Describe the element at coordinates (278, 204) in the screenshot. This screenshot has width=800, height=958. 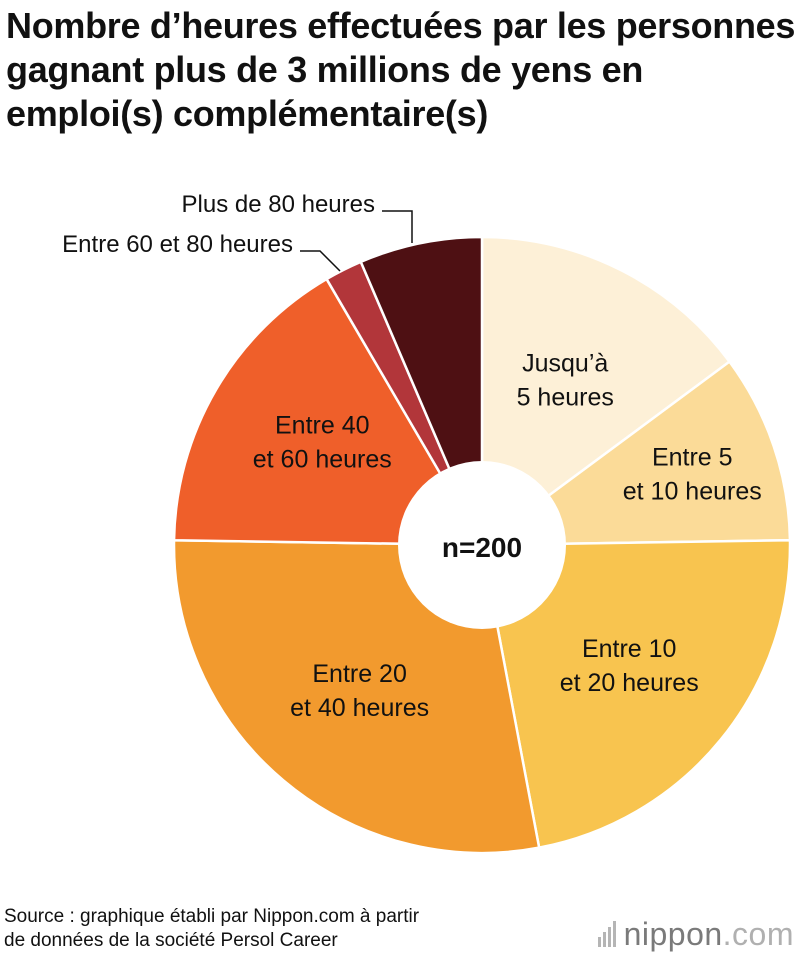
I see `slice-label: Plus de 80 heures` at that location.